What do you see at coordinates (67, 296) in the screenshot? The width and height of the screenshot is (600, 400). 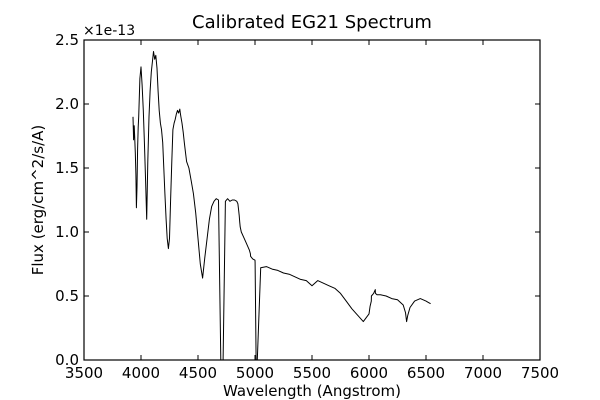 I see `y-tick-label: 0.5` at bounding box center [67, 296].